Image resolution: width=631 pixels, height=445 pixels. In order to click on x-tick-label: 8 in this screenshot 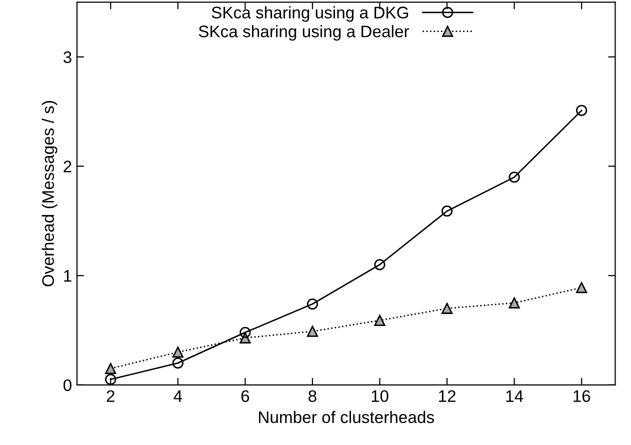, I will do `click(312, 396)`.